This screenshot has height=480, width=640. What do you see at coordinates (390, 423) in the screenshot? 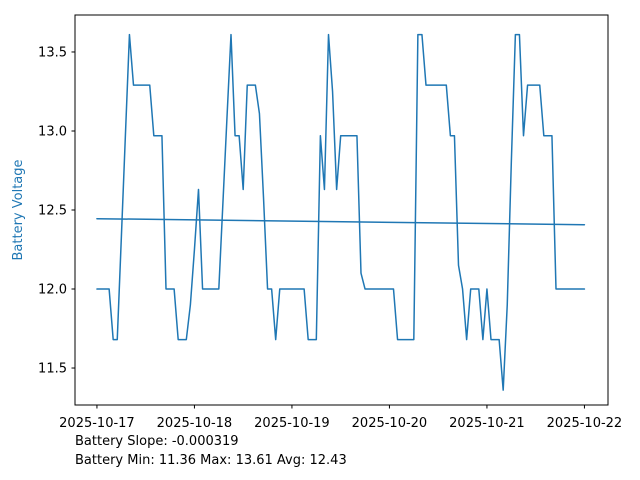
I see `x-tick-label: 2025-10-20` at bounding box center [390, 423].